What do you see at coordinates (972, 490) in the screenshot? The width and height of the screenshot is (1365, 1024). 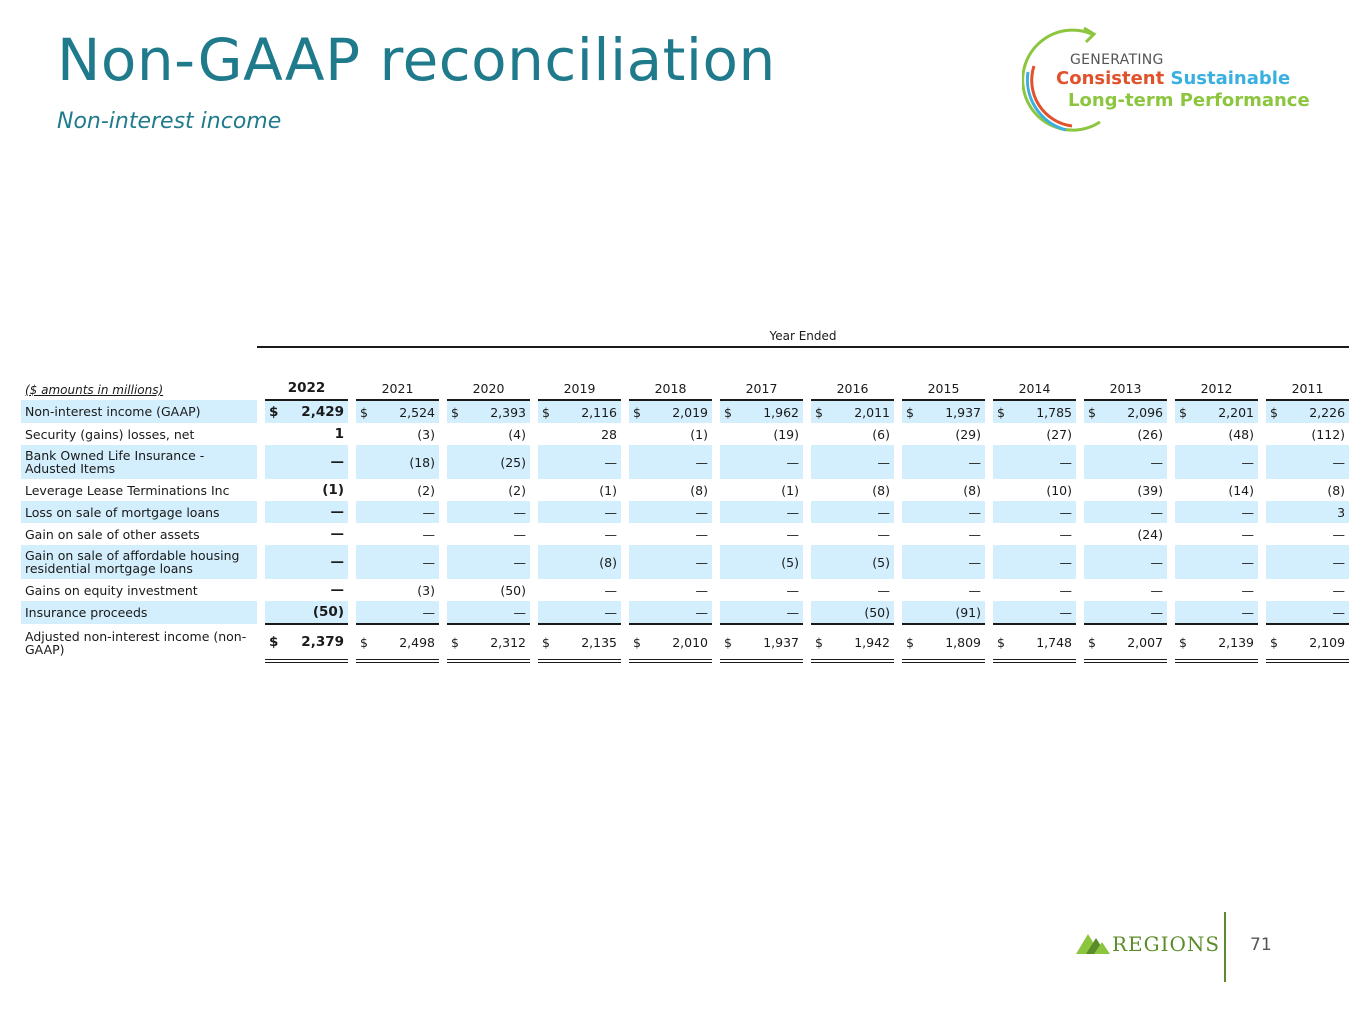 I see `value: (8)` at bounding box center [972, 490].